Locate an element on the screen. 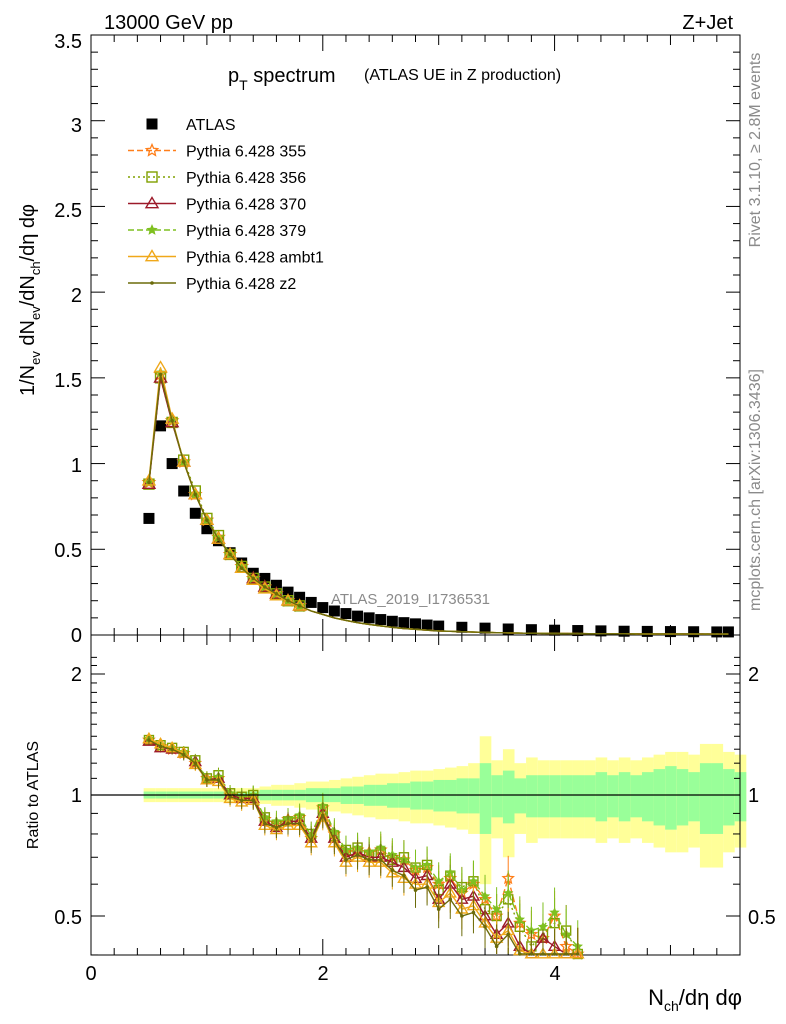 The image size is (786, 1024). title-rest: spectrum is located at coordinates (292, 76).